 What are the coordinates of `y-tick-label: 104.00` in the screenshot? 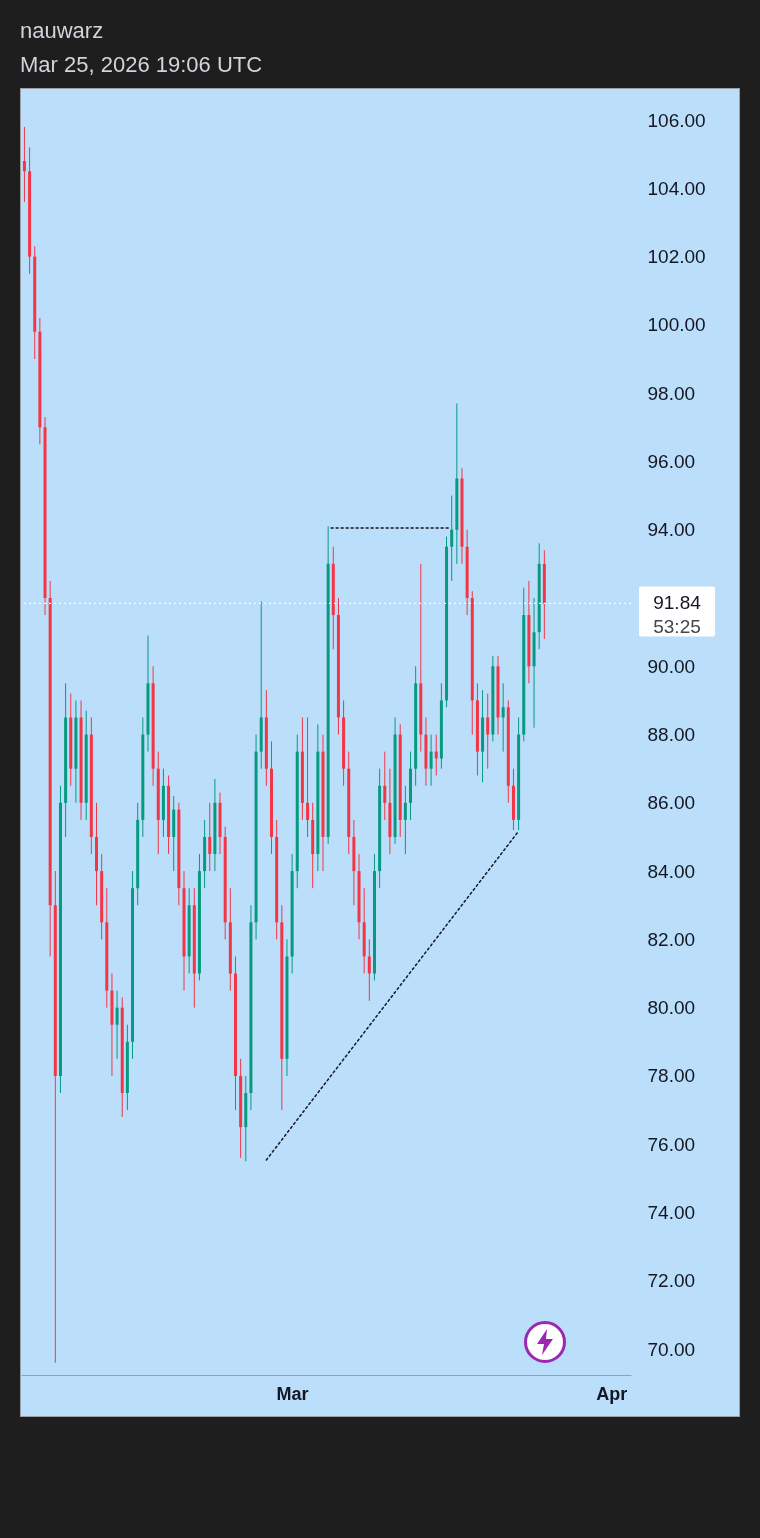 It's located at (676, 188).